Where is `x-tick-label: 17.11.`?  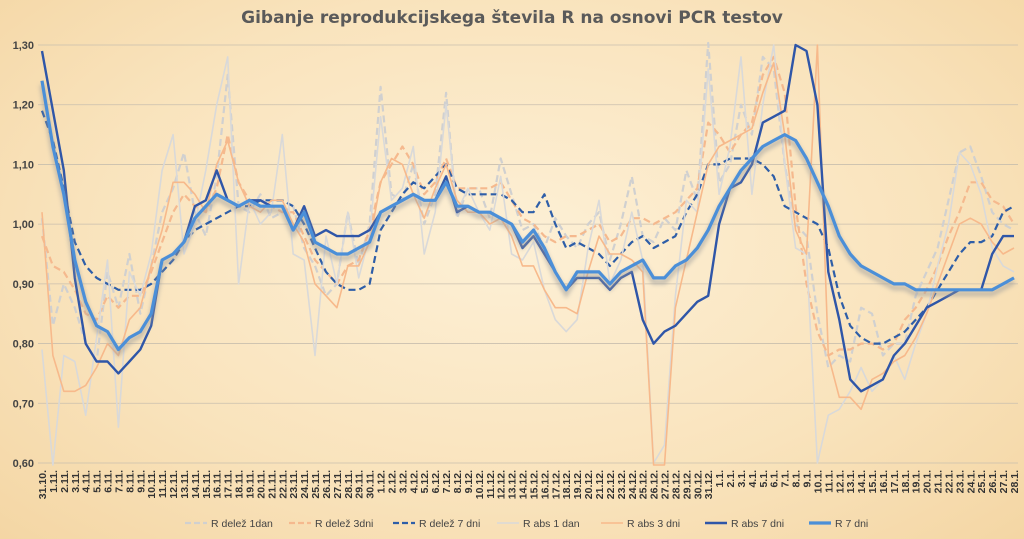
x-tick-label: 17.11. is located at coordinates (229, 484).